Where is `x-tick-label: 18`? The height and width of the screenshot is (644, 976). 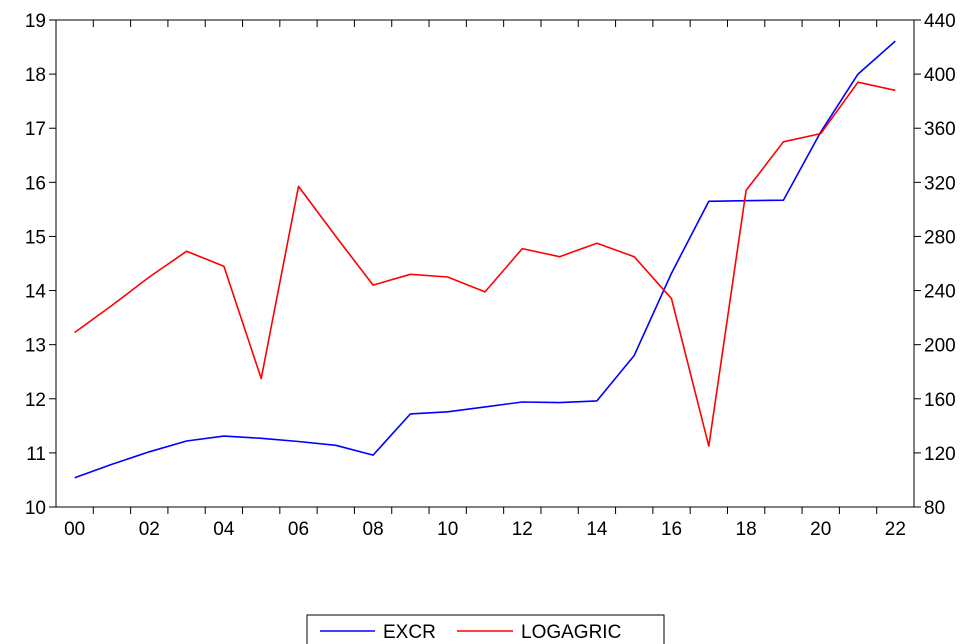 x-tick-label: 18 is located at coordinates (746, 529).